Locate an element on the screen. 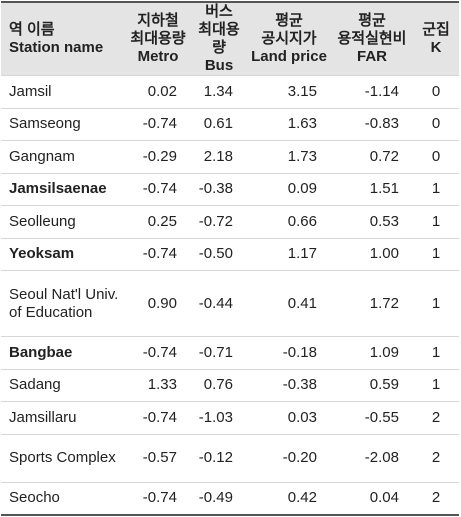 Image resolution: width=461 pixels, height=517 pixels. numeric-value: 0.04 is located at coordinates (372, 498).